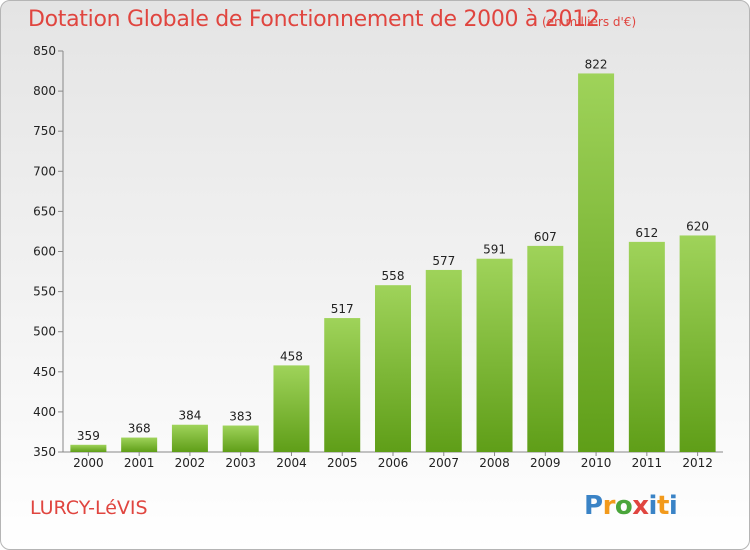 The height and width of the screenshot is (550, 750). Describe the element at coordinates (44, 91) in the screenshot. I see `y-tick-label: 800` at that location.